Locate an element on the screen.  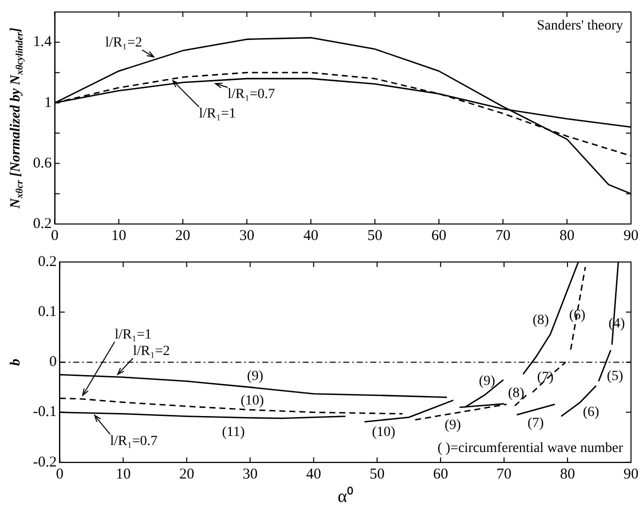
y-axis-title: b is located at coordinates (16, 362).